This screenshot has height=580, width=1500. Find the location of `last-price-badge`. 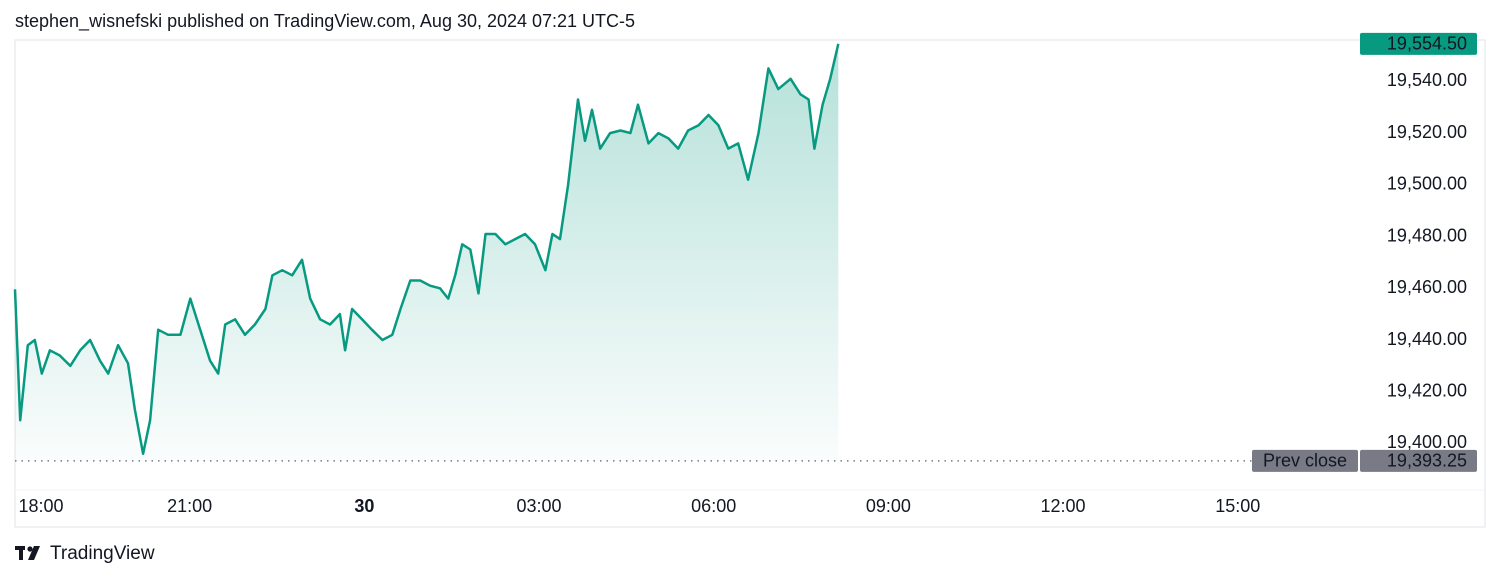

last-price-badge is located at coordinates (1418, 43).